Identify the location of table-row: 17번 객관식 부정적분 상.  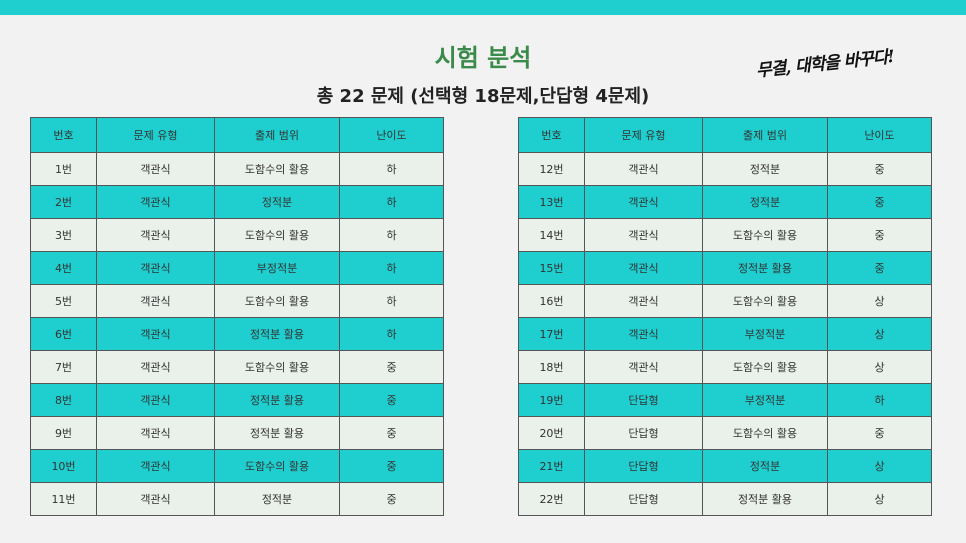
(725, 334).